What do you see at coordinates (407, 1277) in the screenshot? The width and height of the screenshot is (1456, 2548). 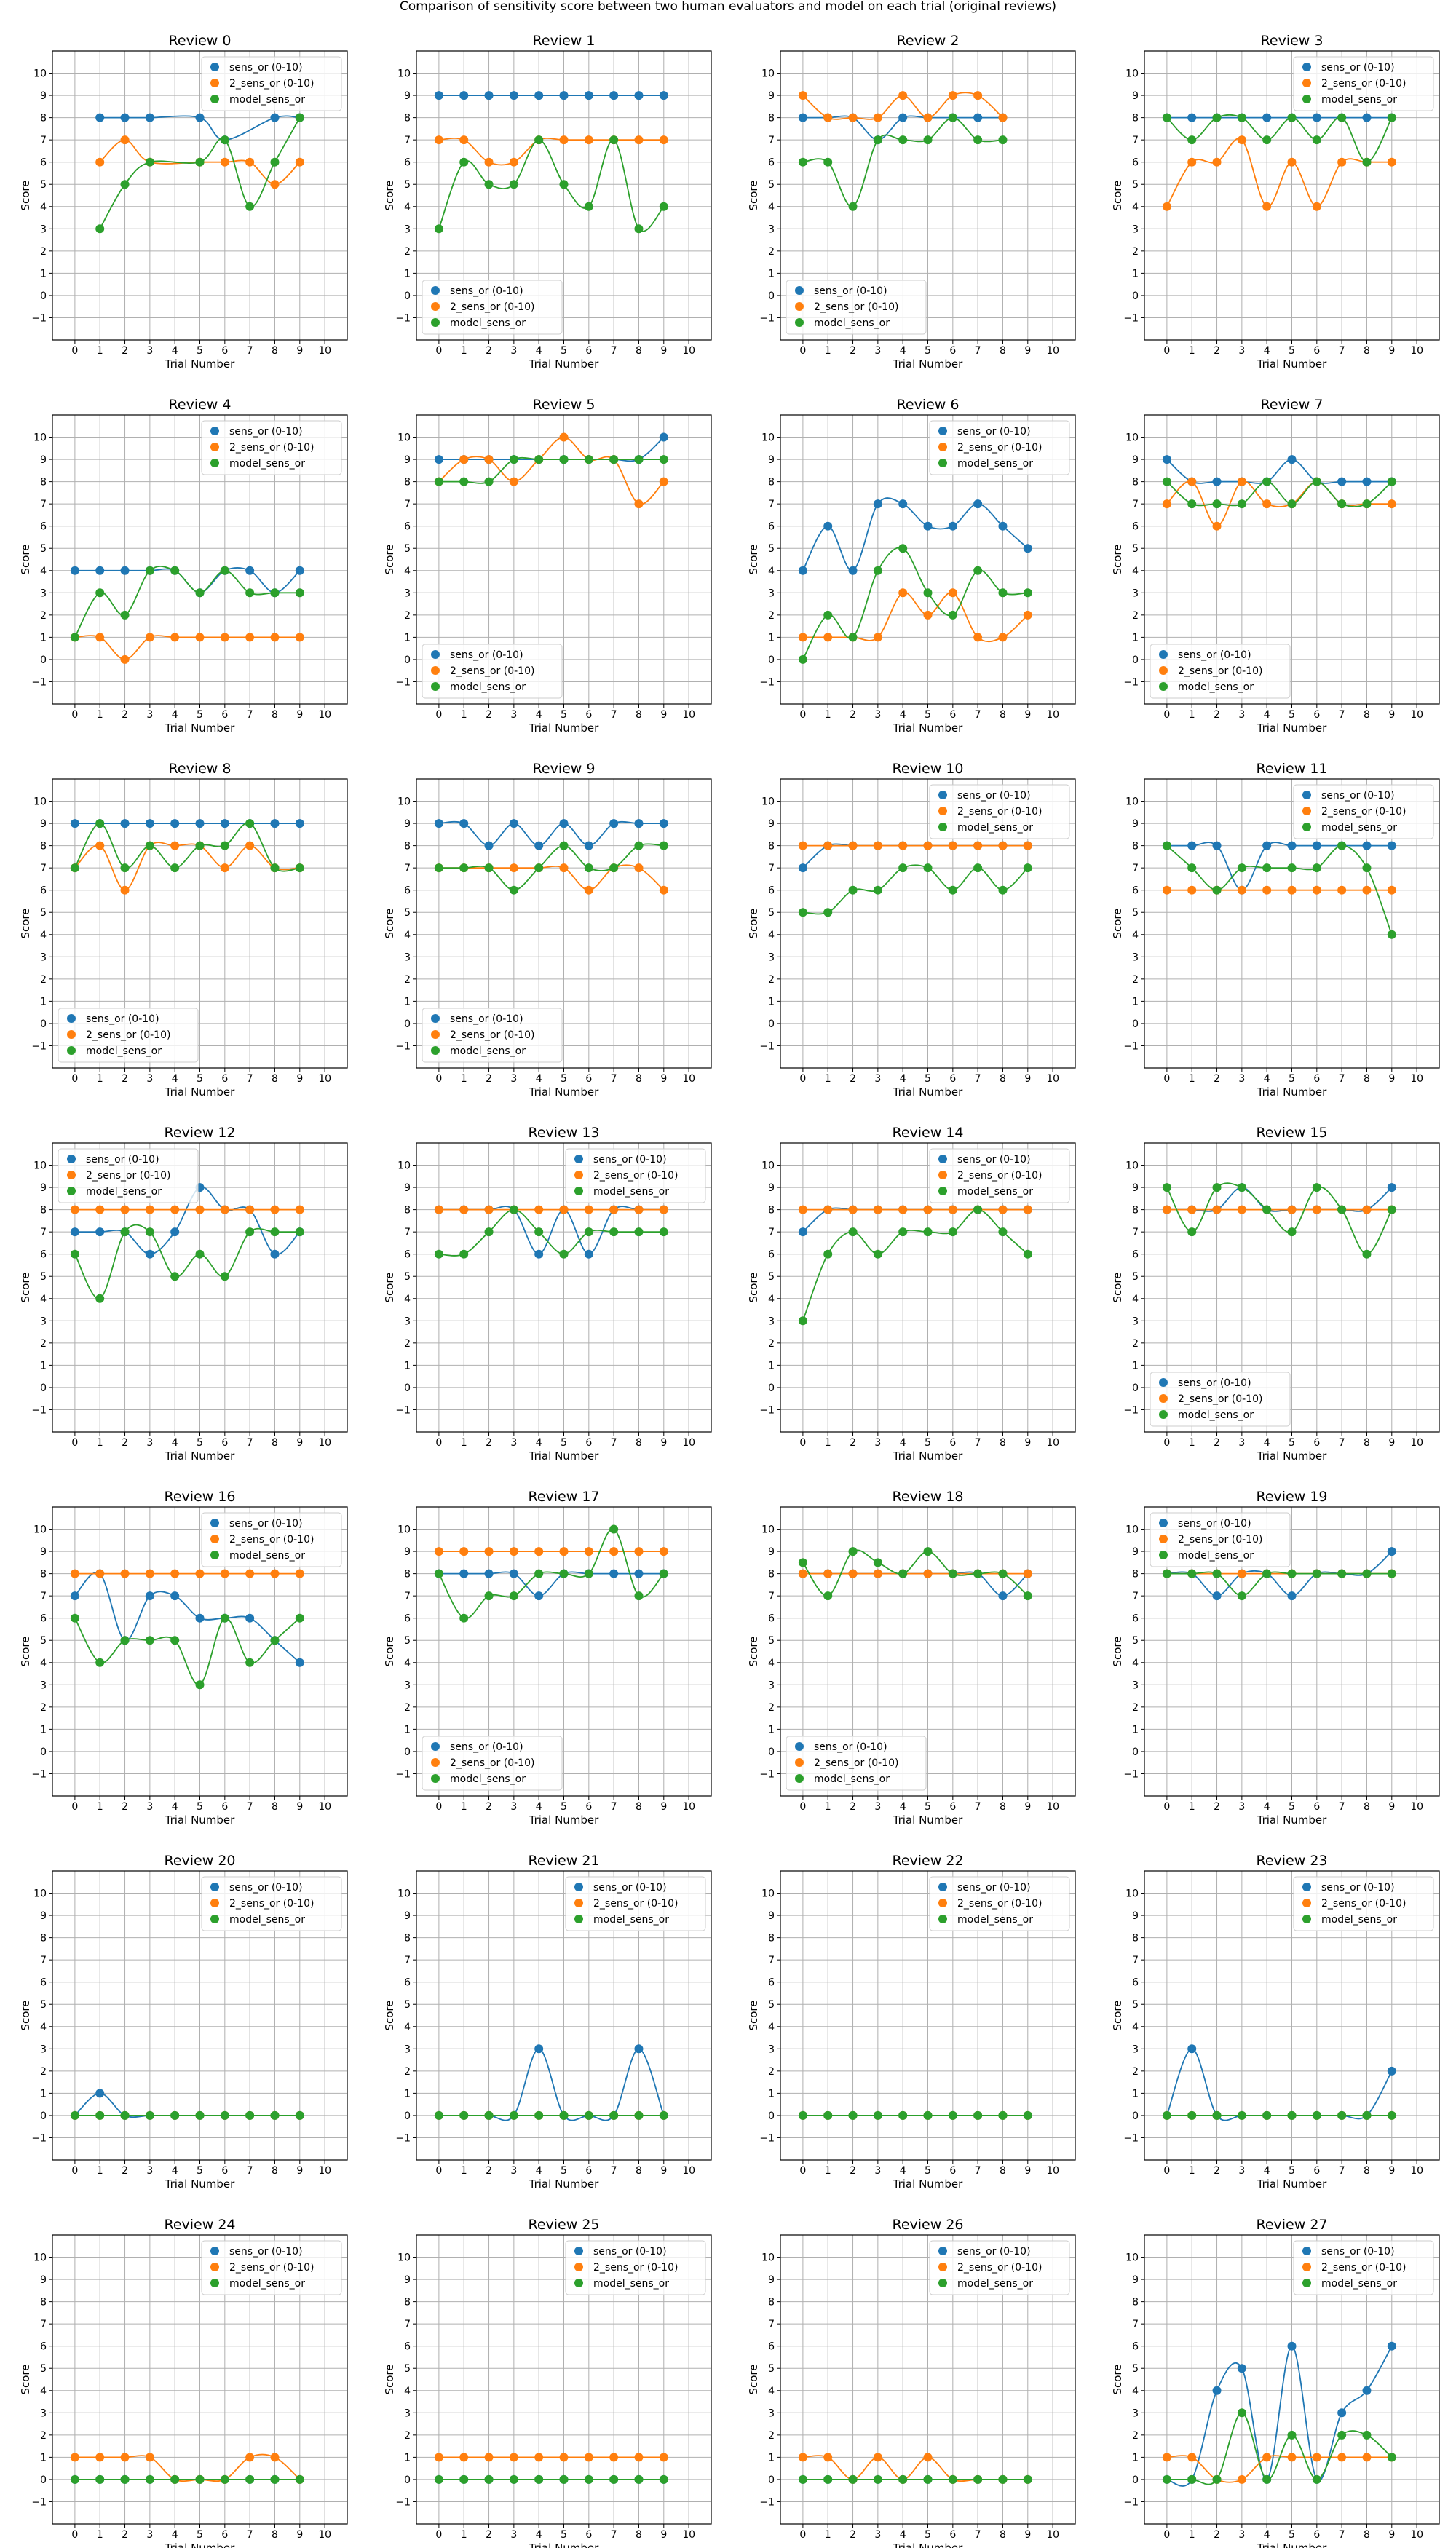 I see `y-tick-label: 5` at bounding box center [407, 1277].